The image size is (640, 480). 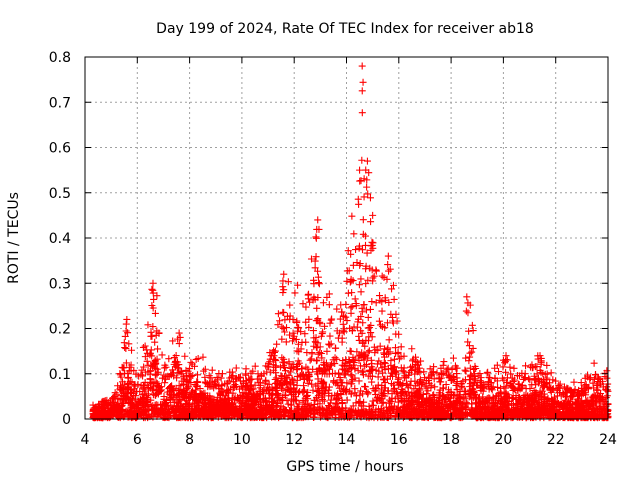 I want to click on y-tick-label: 0, so click(x=66, y=420).